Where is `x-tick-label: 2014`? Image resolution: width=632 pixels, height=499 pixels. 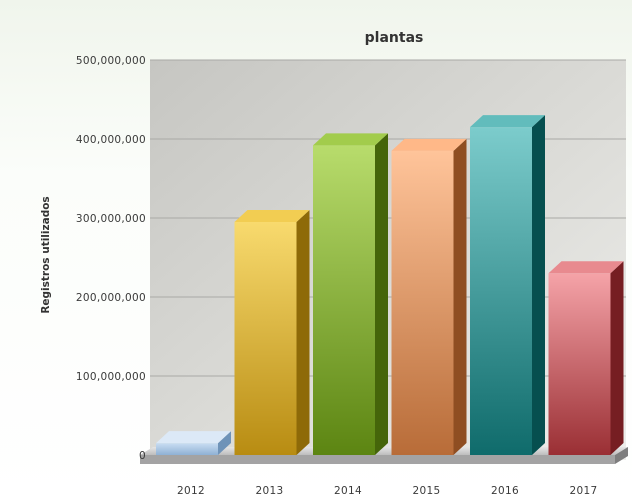
x-tick-label: 2014 is located at coordinates (348, 491).